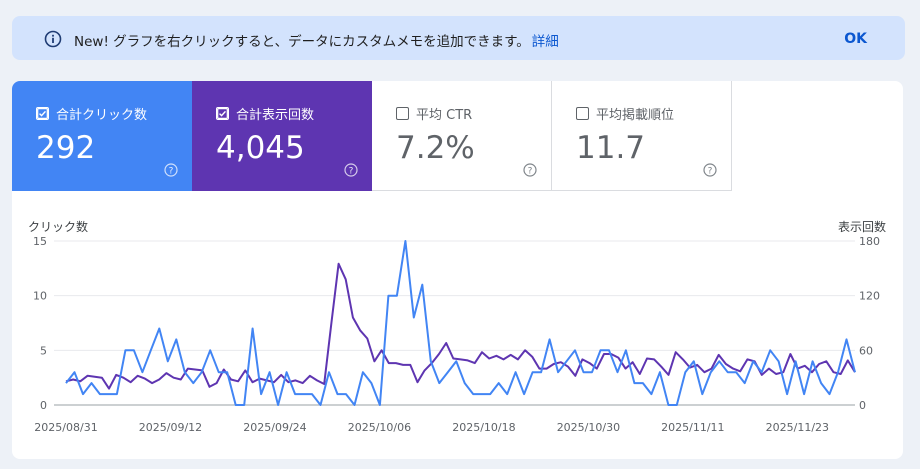  I want to click on left-axis-tick-label: 10, so click(40, 296).